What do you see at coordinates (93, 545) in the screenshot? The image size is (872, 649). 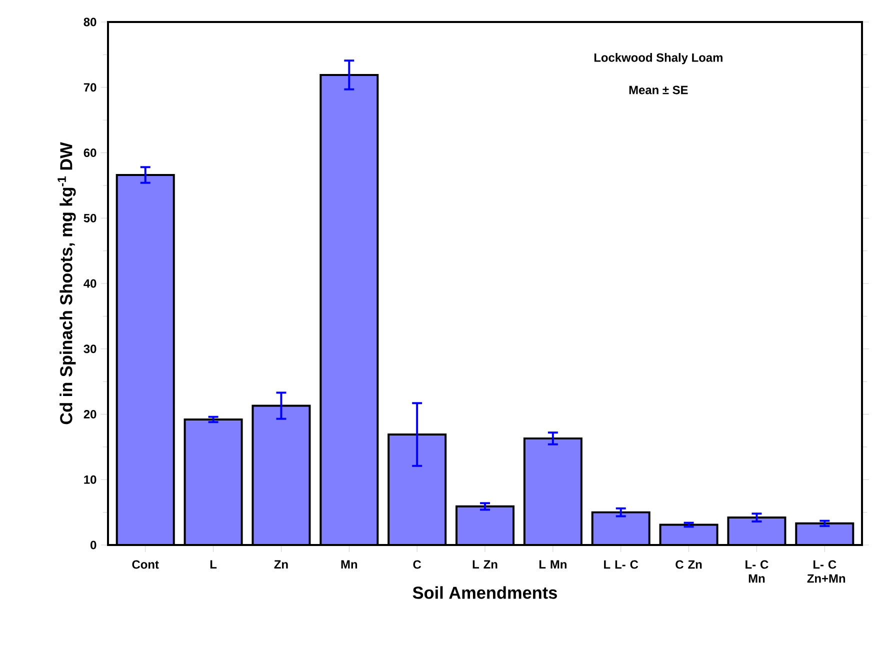 I see `y-tick-label: 0` at bounding box center [93, 545].